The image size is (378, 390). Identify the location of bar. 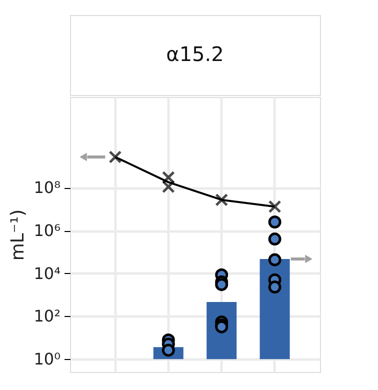
(275, 309).